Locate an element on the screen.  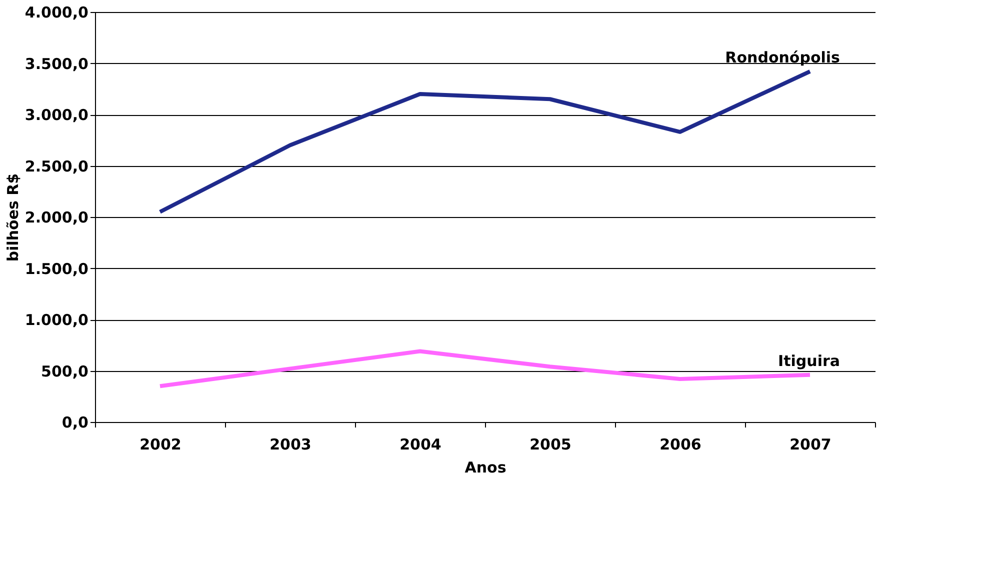
x-tick-label: 2002 is located at coordinates (161, 445).